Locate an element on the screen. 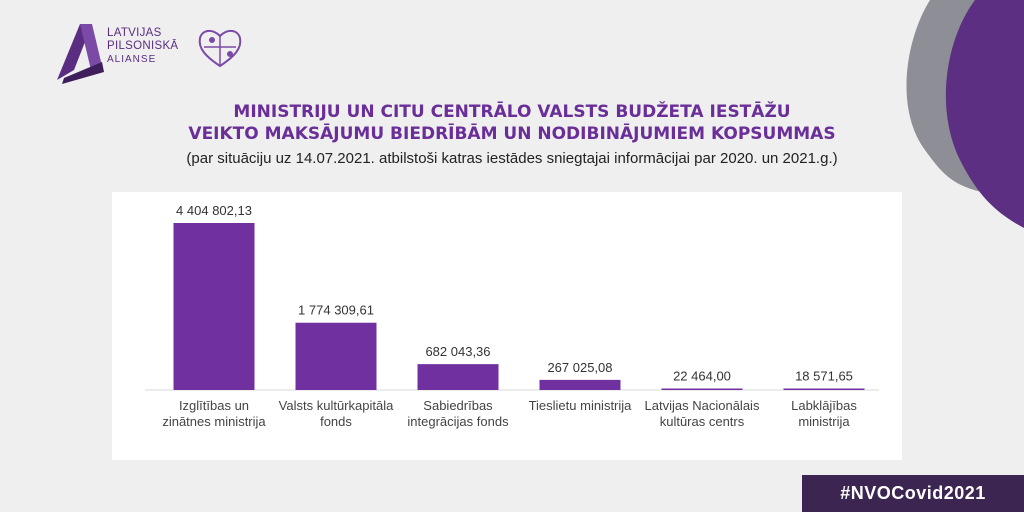  category-label: kultūras centrs is located at coordinates (702, 421).